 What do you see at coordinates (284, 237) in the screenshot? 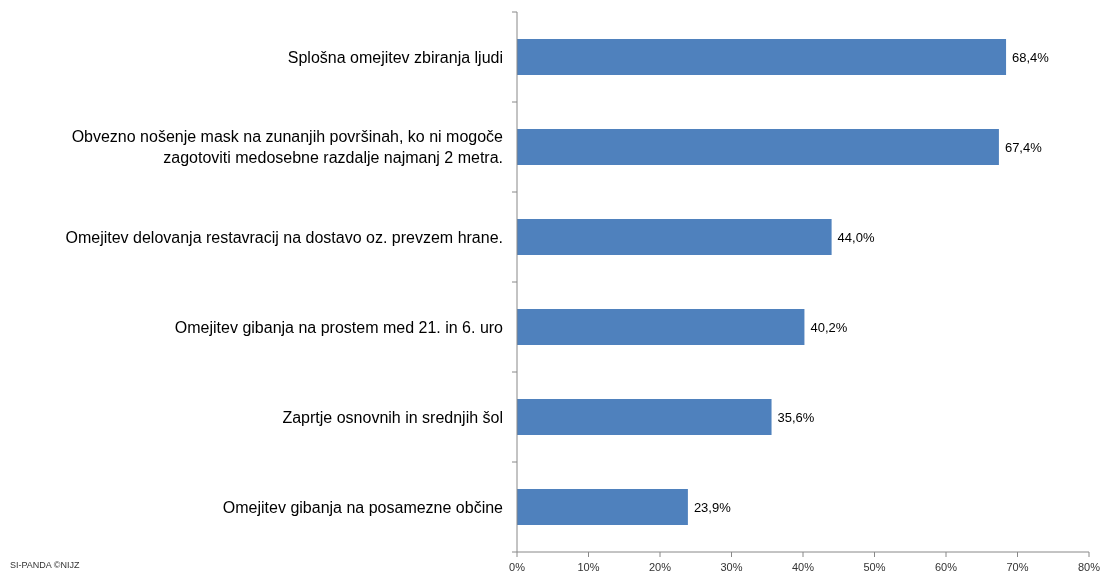
I see `y-tick-label: Omejitev delovanja restavracij na dostavo oz. prevzem hrane.` at bounding box center [284, 237].